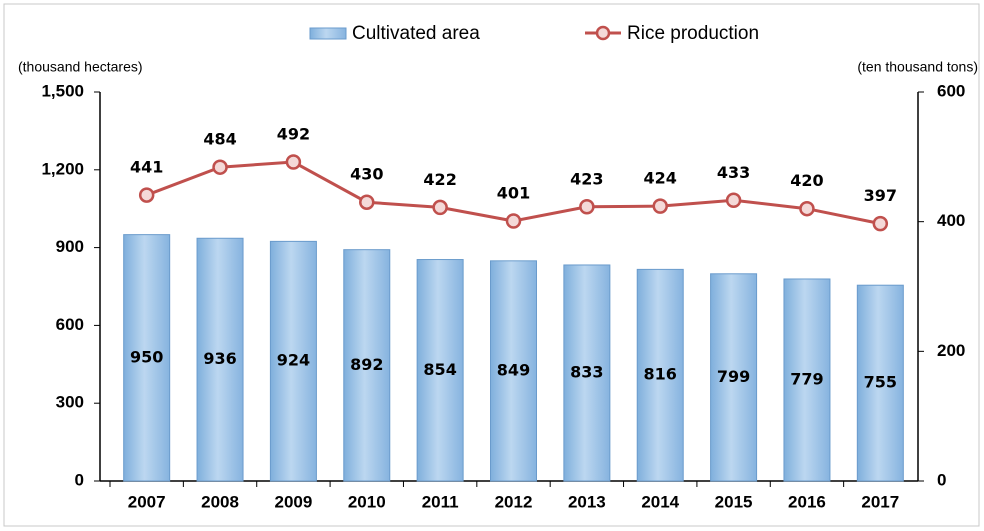  What do you see at coordinates (80, 67) in the screenshot?
I see `y-axis-title: (thousand hectares)` at bounding box center [80, 67].